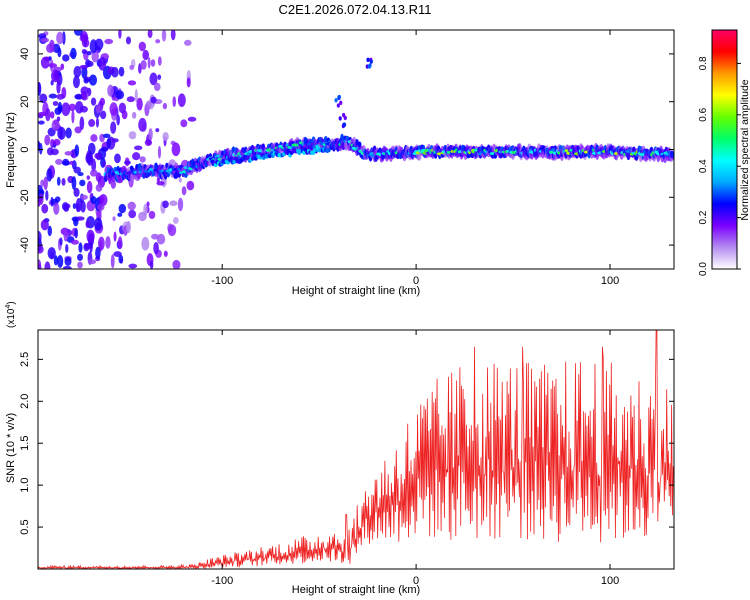  Describe the element at coordinates (25, 401) in the screenshot. I see `snr-y-tick-label: 2.0` at that location.